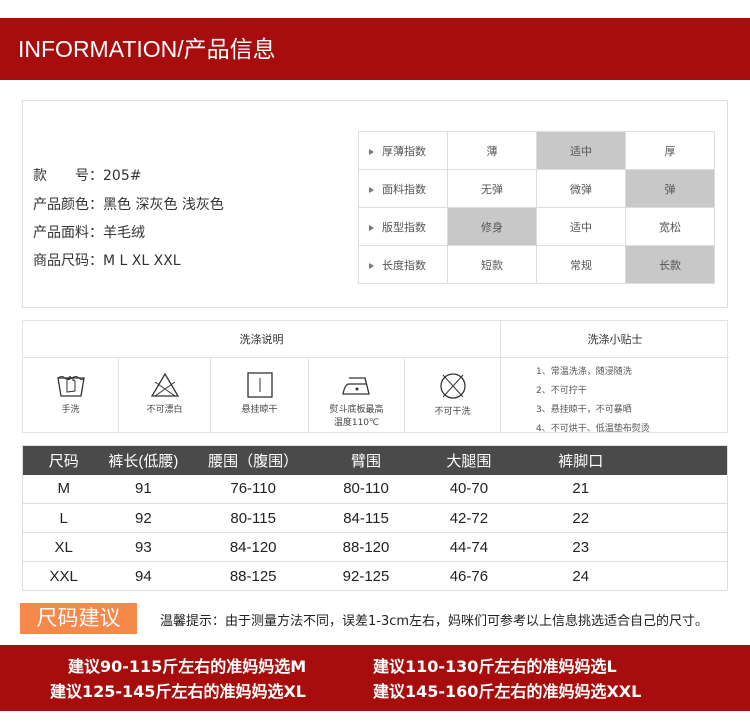 The height and width of the screenshot is (725, 750). I want to click on size-row: L 92 80-115 84-115 42-72 22, so click(375, 518).